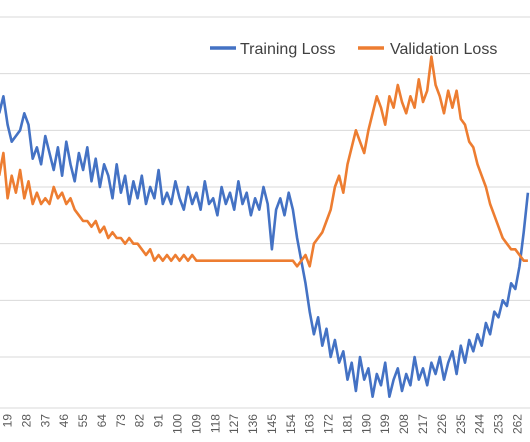  Describe the element at coordinates (102, 421) in the screenshot. I see `x-tick-label: 64` at that location.